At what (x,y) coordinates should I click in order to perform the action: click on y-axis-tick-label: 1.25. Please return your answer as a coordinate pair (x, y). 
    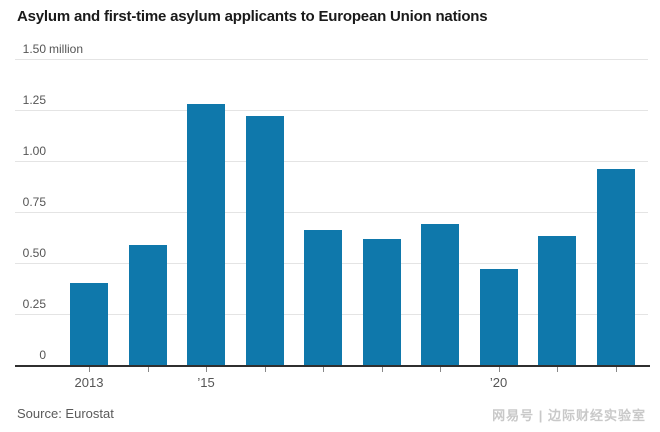
    Looking at the image, I should click on (34, 100).